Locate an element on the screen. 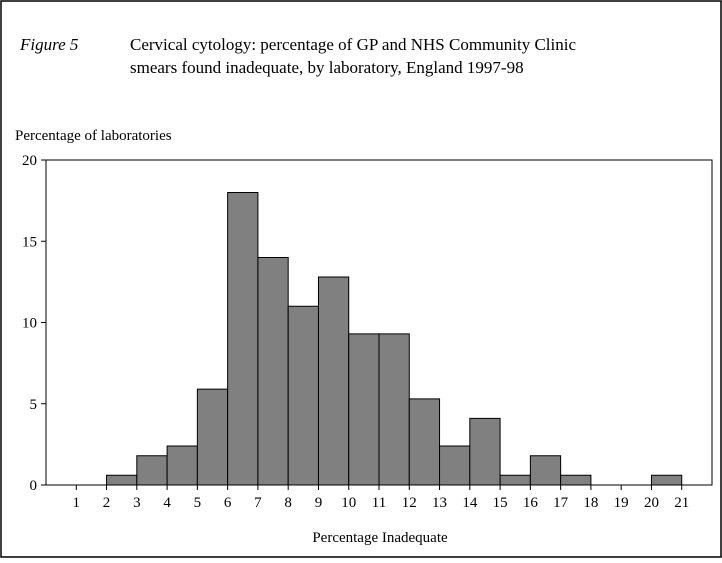 This screenshot has width=722, height=563. x-tick-label: 15 is located at coordinates (500, 503).